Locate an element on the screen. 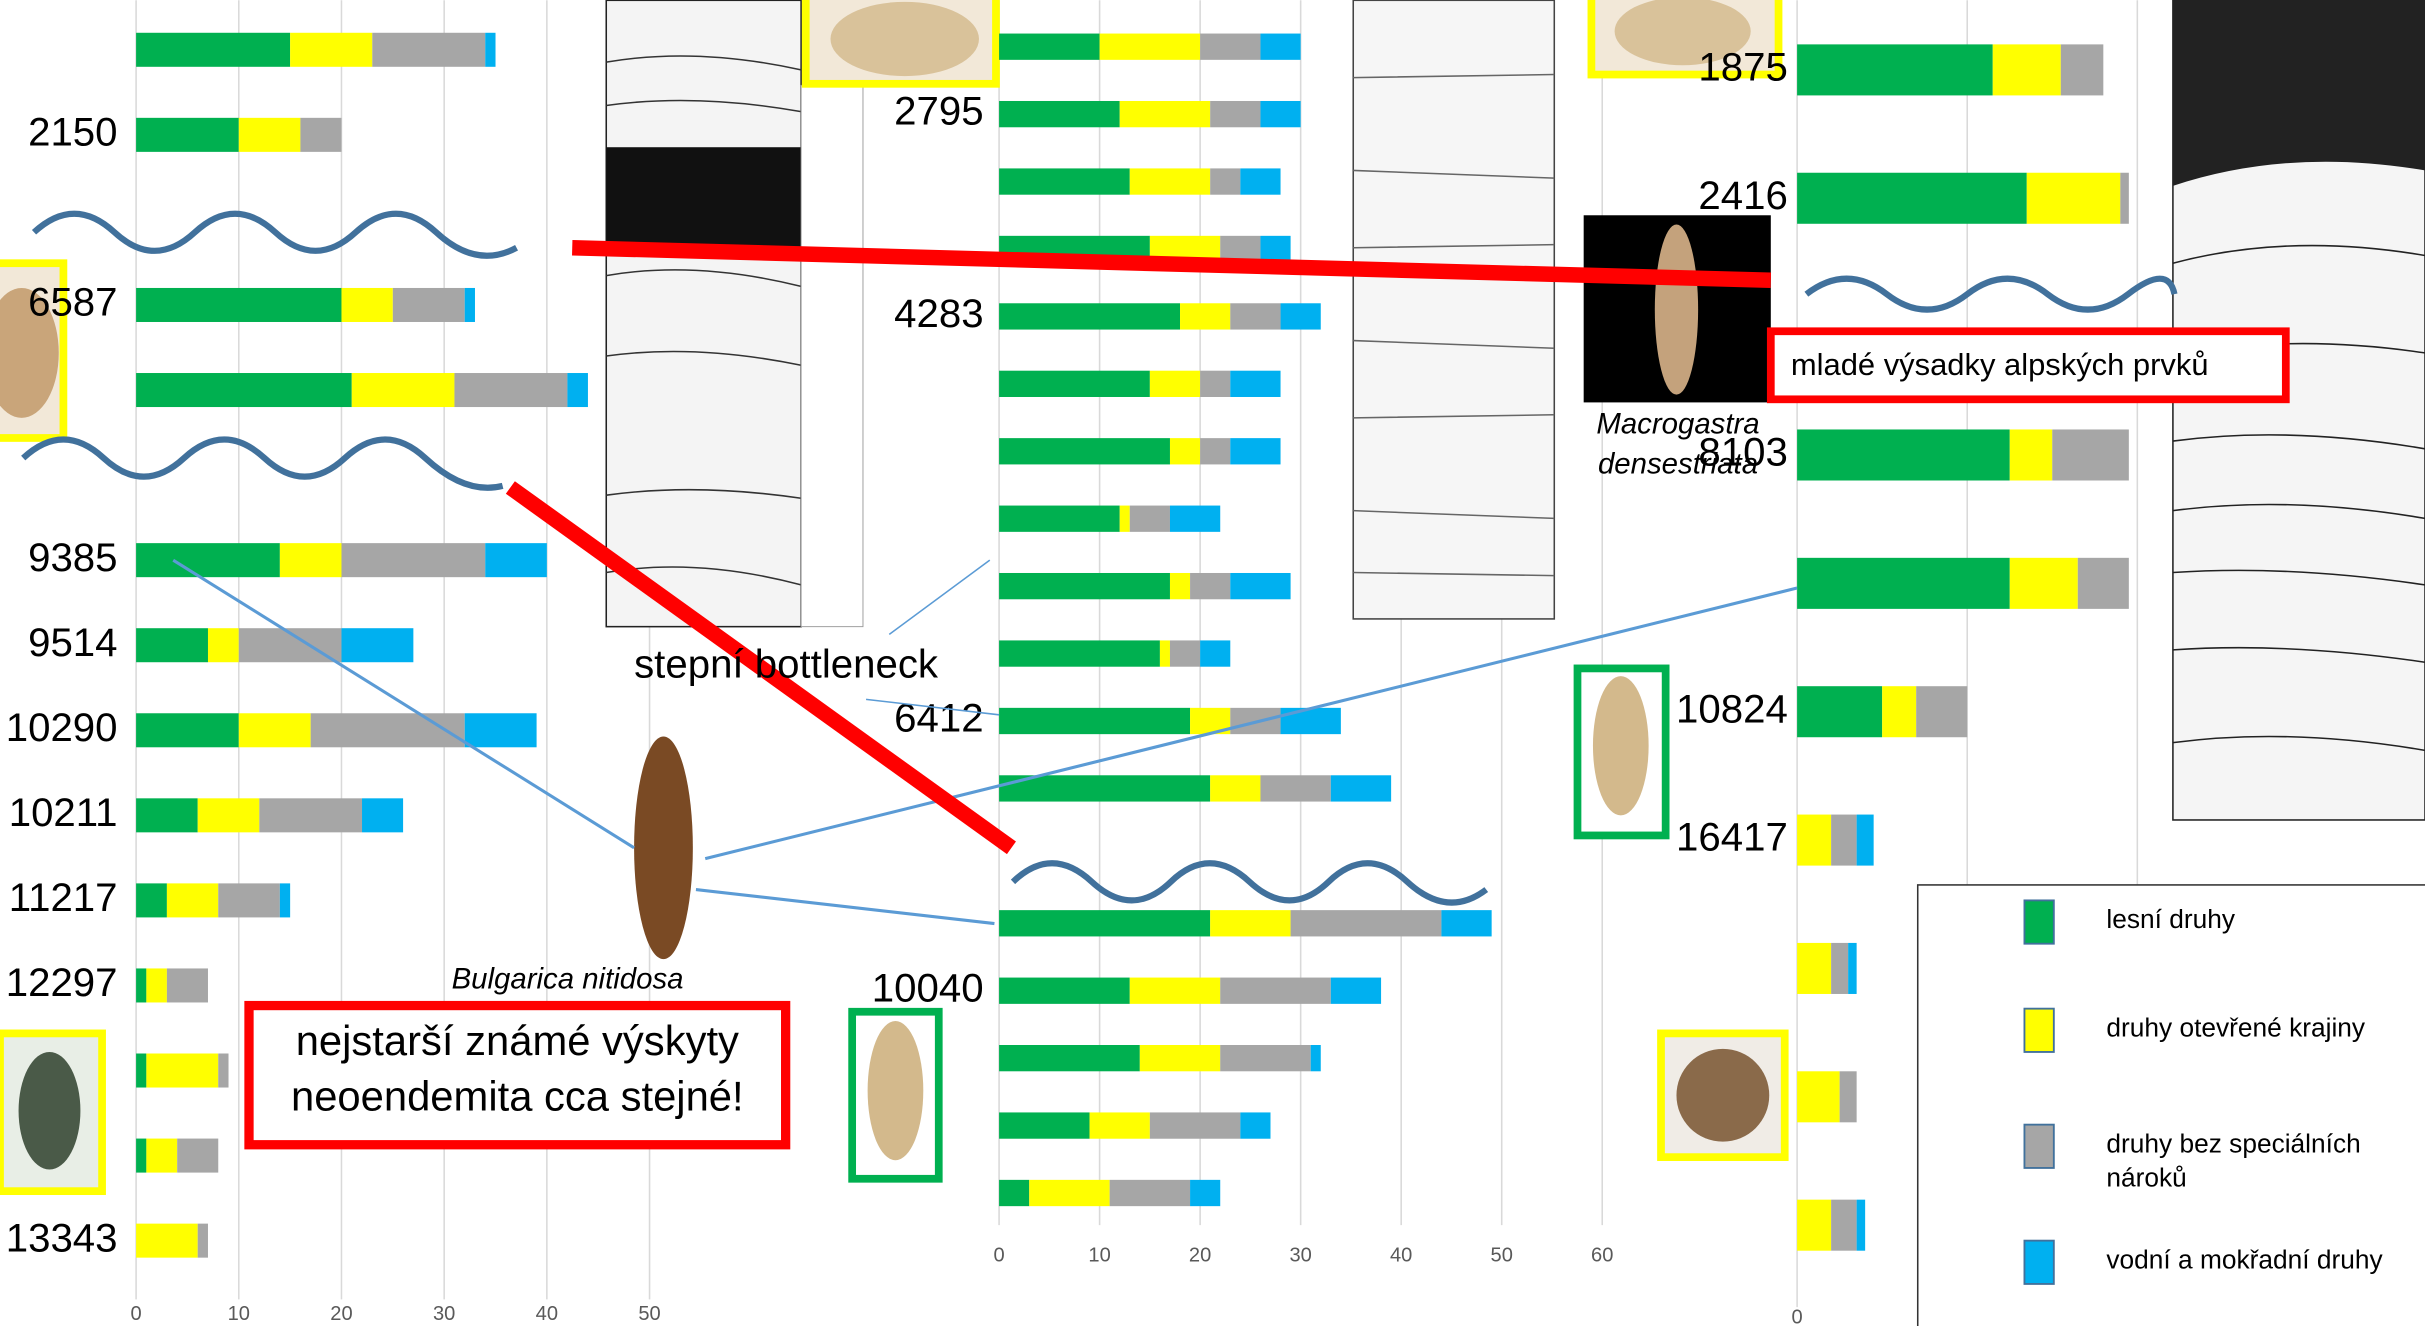 The image size is (2425, 1326). legend-entry-box: druhy bez speciálních nároků is located at coordinates (2233, 1161).